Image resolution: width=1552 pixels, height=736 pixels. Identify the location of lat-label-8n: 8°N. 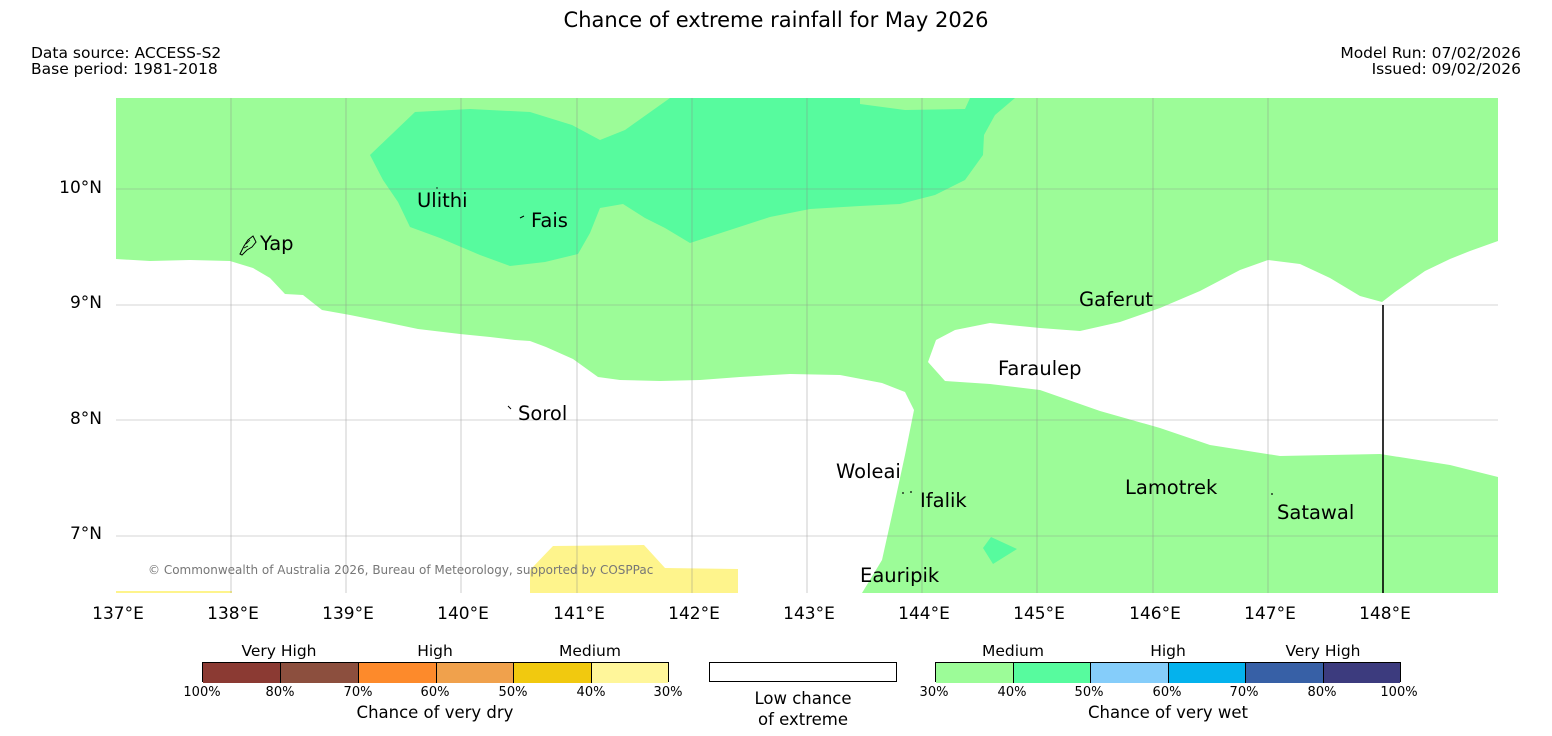
(85, 419).